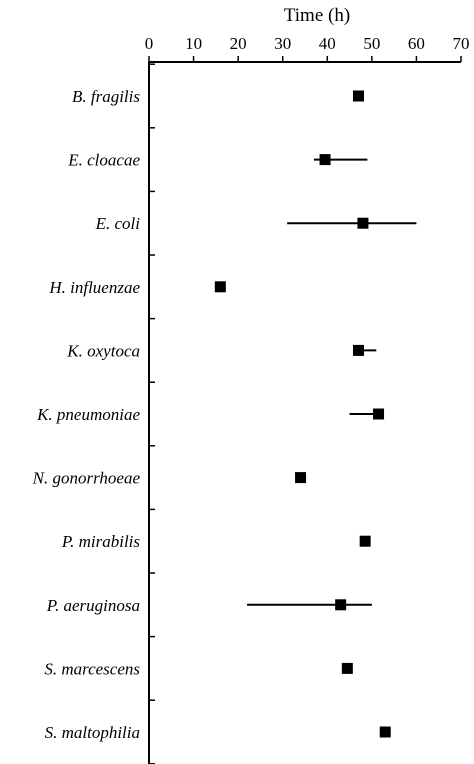  I want to click on x-axis: 0 10 20 30 40 50 60 70, so click(307, 48).